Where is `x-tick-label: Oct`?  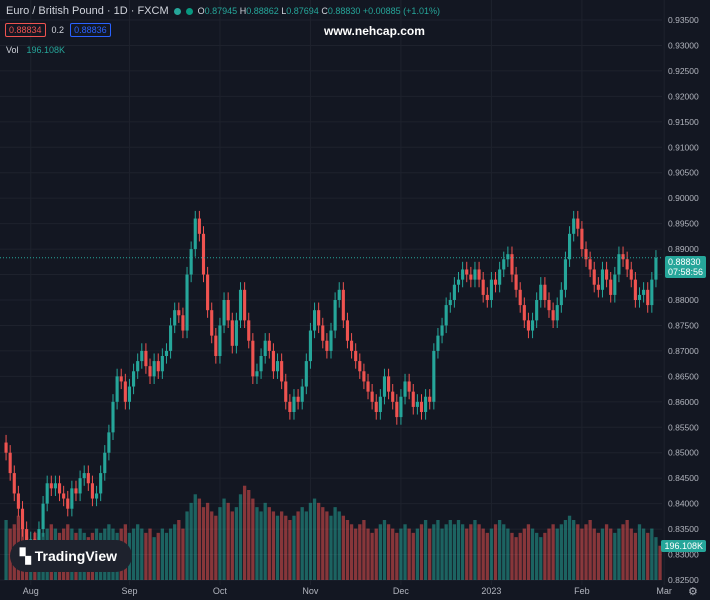
x-tick-label: Oct is located at coordinates (220, 591).